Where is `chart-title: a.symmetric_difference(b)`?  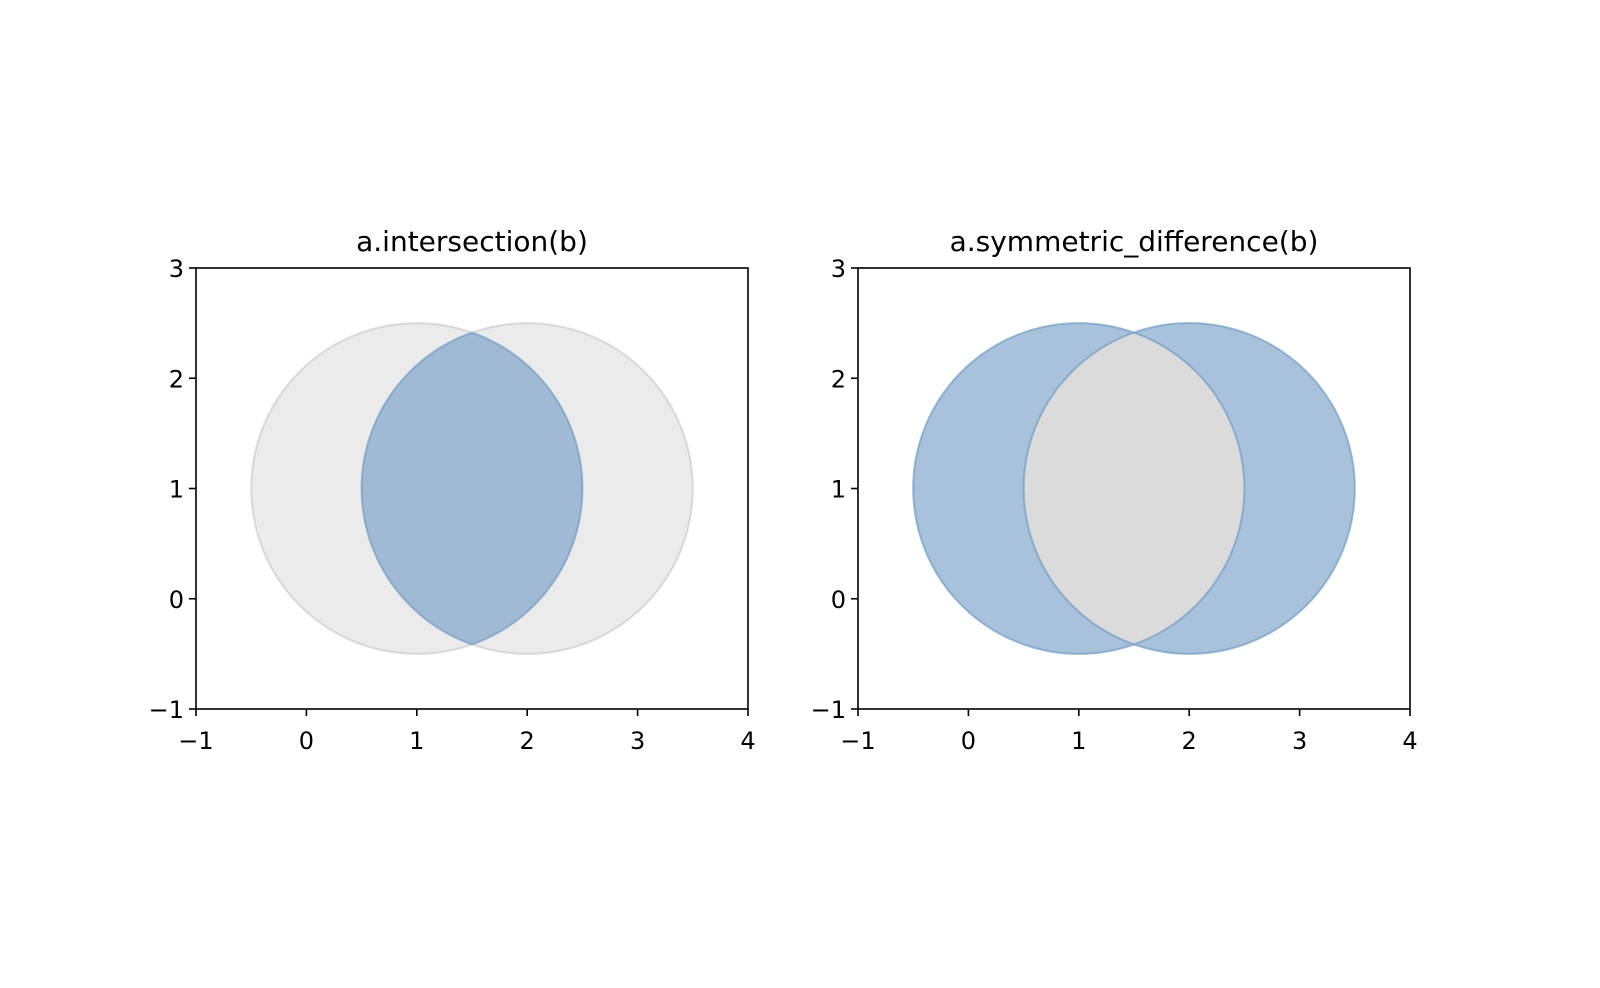 chart-title: a.symmetric_difference(b) is located at coordinates (1134, 241).